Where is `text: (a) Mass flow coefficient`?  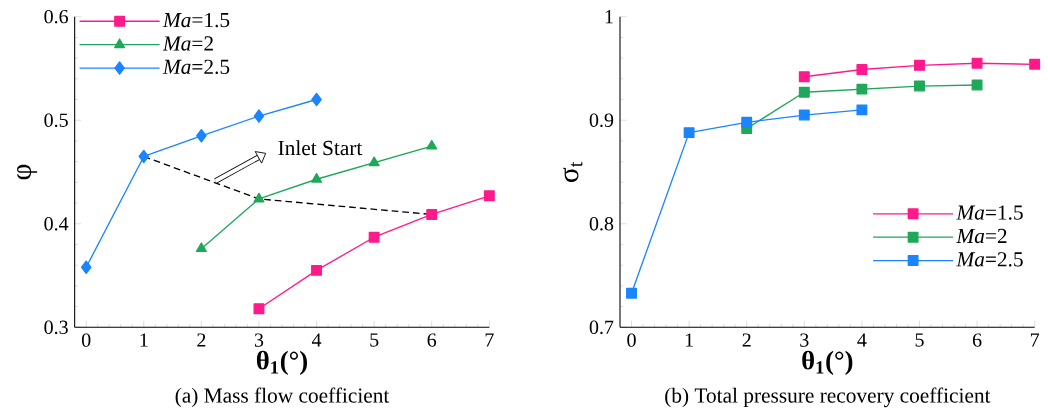 text: (a) Mass flow coefficient is located at coordinates (282, 397).